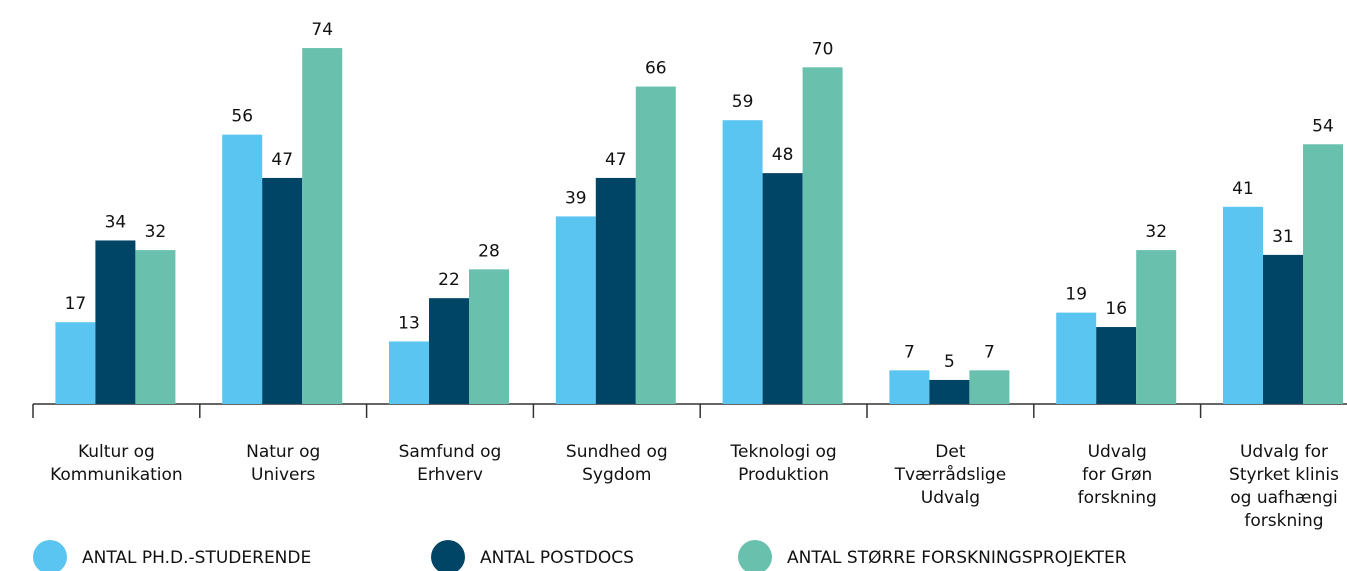 This screenshot has height=571, width=1347. I want to click on value-label: 48, so click(783, 155).